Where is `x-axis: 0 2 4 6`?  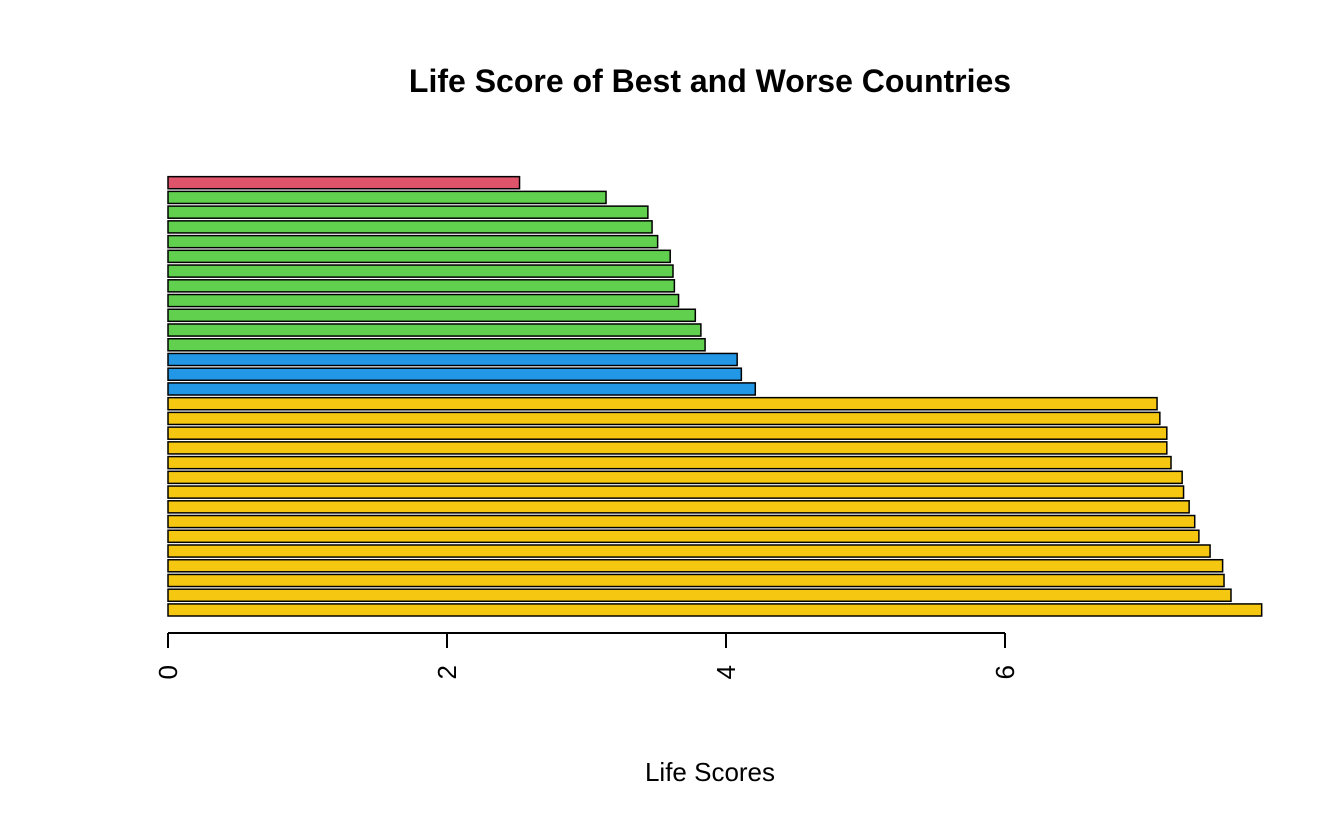 x-axis: 0 2 4 6 is located at coordinates (586, 655).